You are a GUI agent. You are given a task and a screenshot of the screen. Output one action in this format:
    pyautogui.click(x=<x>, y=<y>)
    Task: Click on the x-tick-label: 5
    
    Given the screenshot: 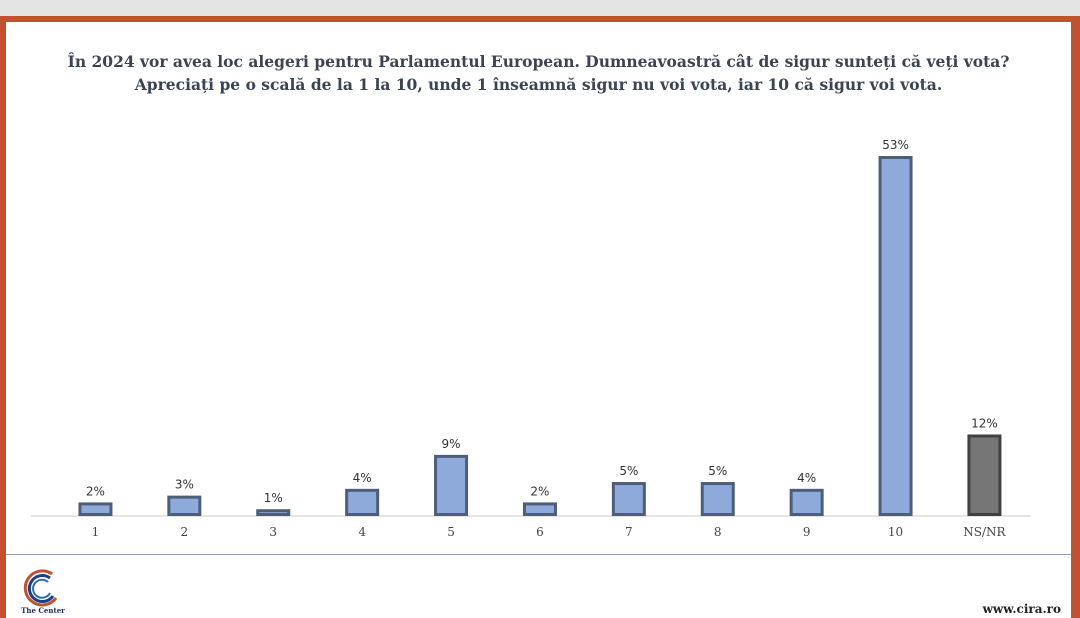 What is the action you would take?
    pyautogui.click(x=451, y=532)
    